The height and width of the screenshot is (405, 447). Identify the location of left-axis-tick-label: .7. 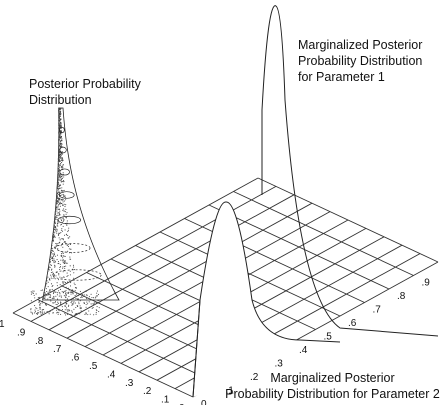
(57, 349).